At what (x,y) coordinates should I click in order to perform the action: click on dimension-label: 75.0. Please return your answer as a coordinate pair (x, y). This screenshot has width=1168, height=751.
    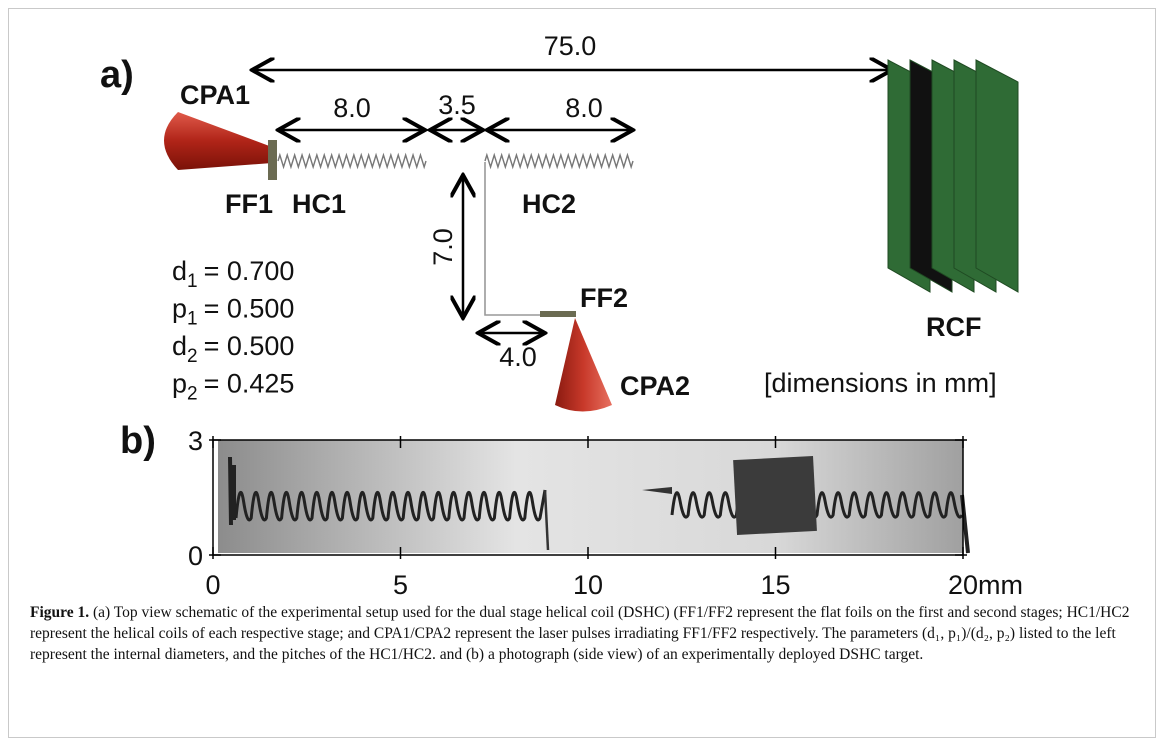
    Looking at the image, I should click on (570, 46).